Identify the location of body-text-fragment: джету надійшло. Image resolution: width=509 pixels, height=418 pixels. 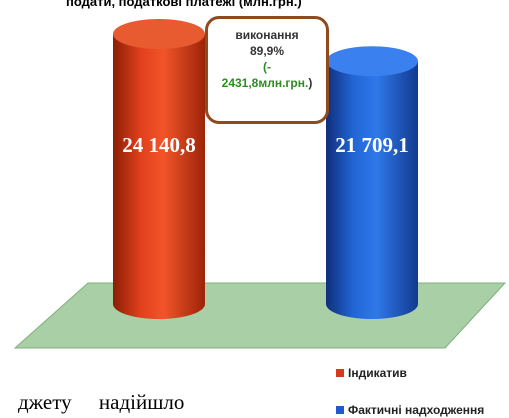
(101, 402).